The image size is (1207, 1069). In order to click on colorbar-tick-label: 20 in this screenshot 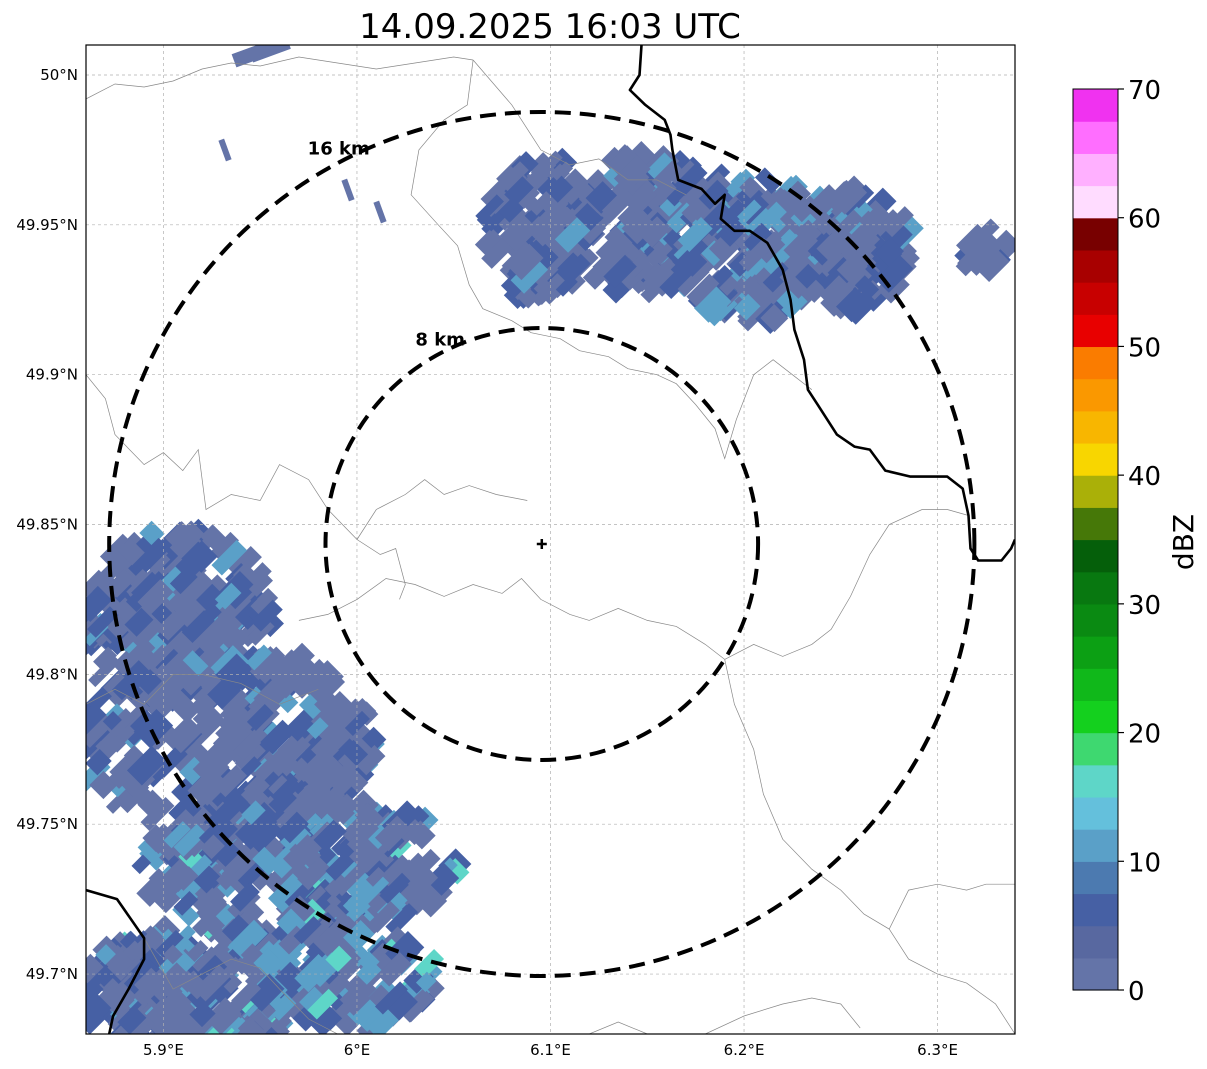, I will do `click(1144, 735)`.